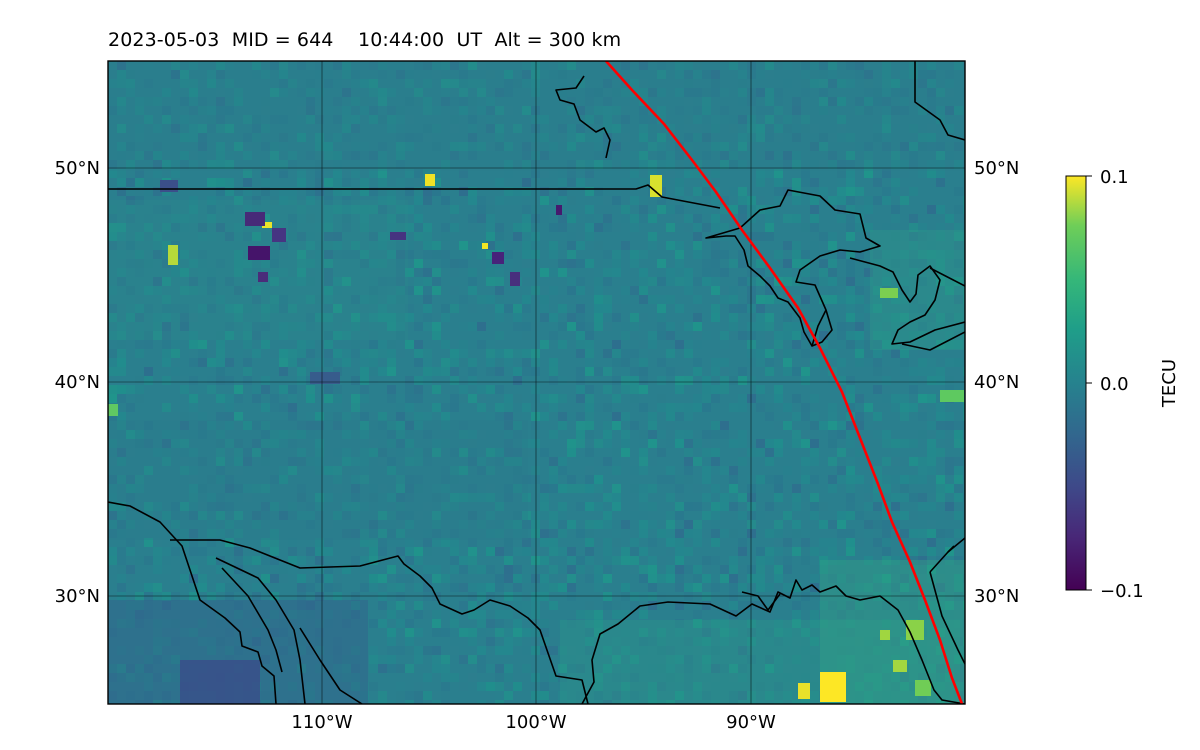 The image size is (1200, 750). Describe the element at coordinates (1169, 383) in the screenshot. I see `colorbar-label: TECU` at that location.